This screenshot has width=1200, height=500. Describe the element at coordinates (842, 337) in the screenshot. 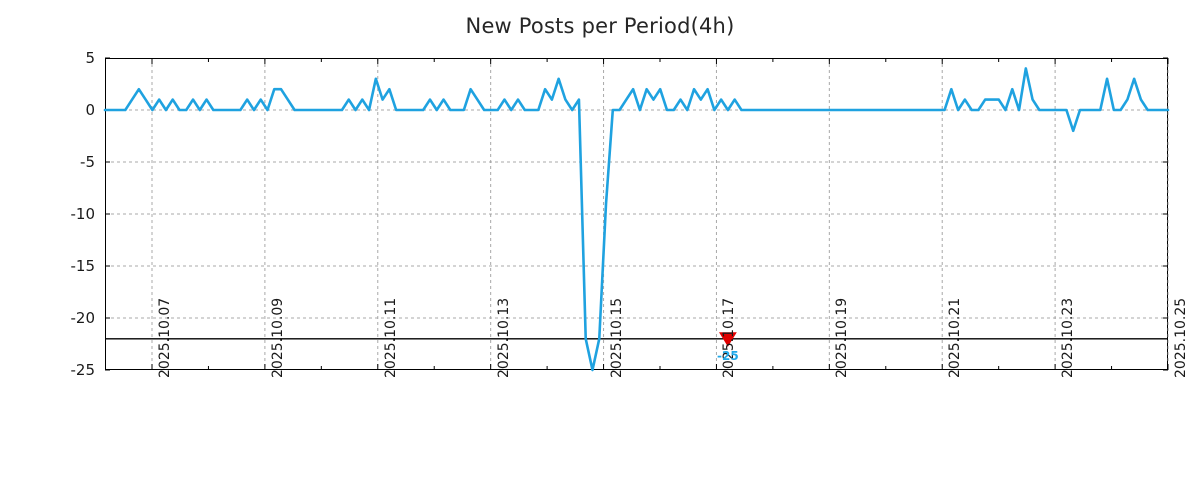

I see `x-tick-label: 2025.10.19` at that location.